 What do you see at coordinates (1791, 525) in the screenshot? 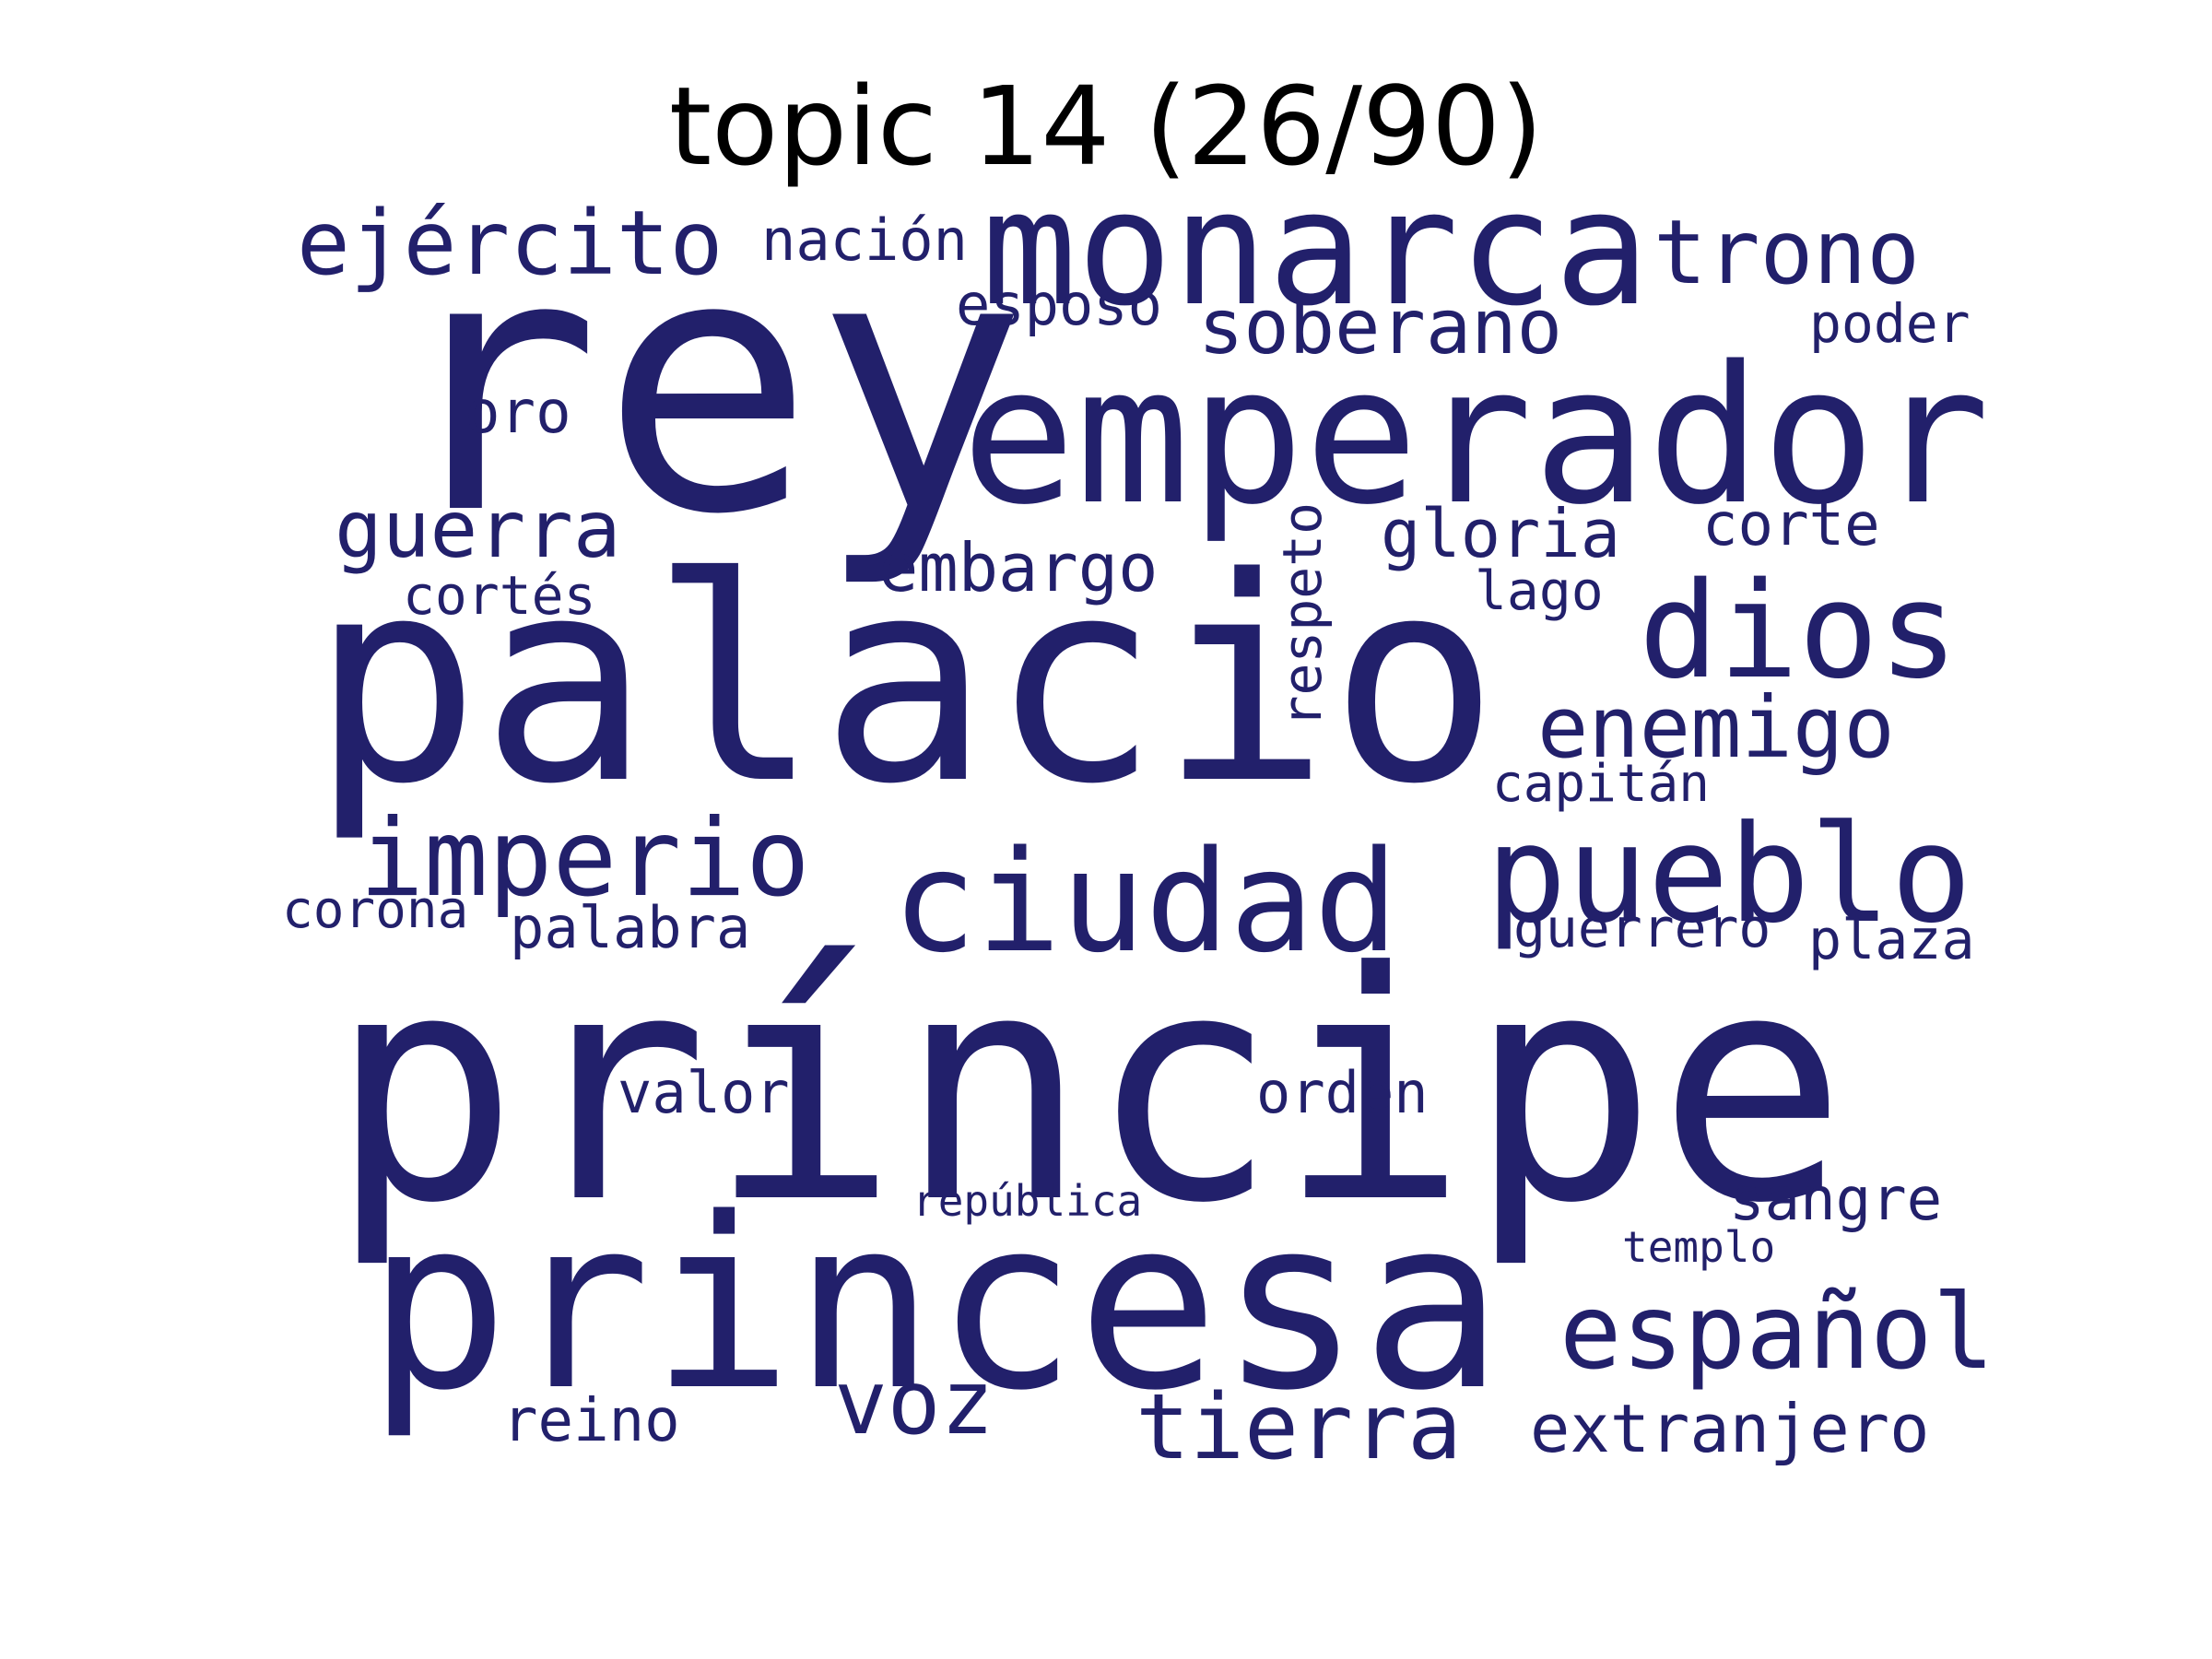
I see `word-corte: corte` at bounding box center [1791, 525].